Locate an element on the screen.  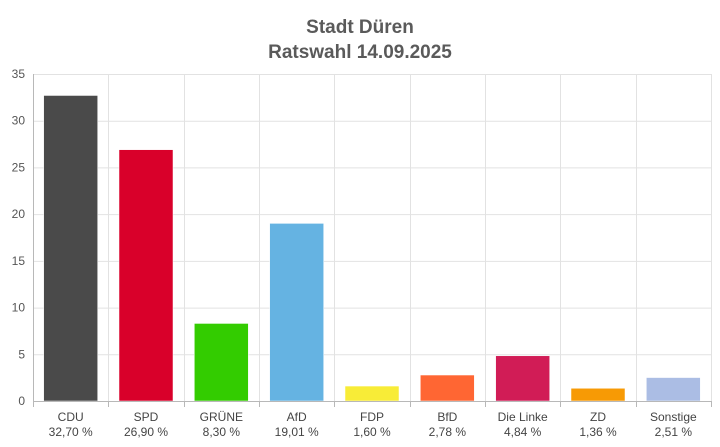
chart-subtitle: Ratswahl 14.09.2025 is located at coordinates (360, 52).